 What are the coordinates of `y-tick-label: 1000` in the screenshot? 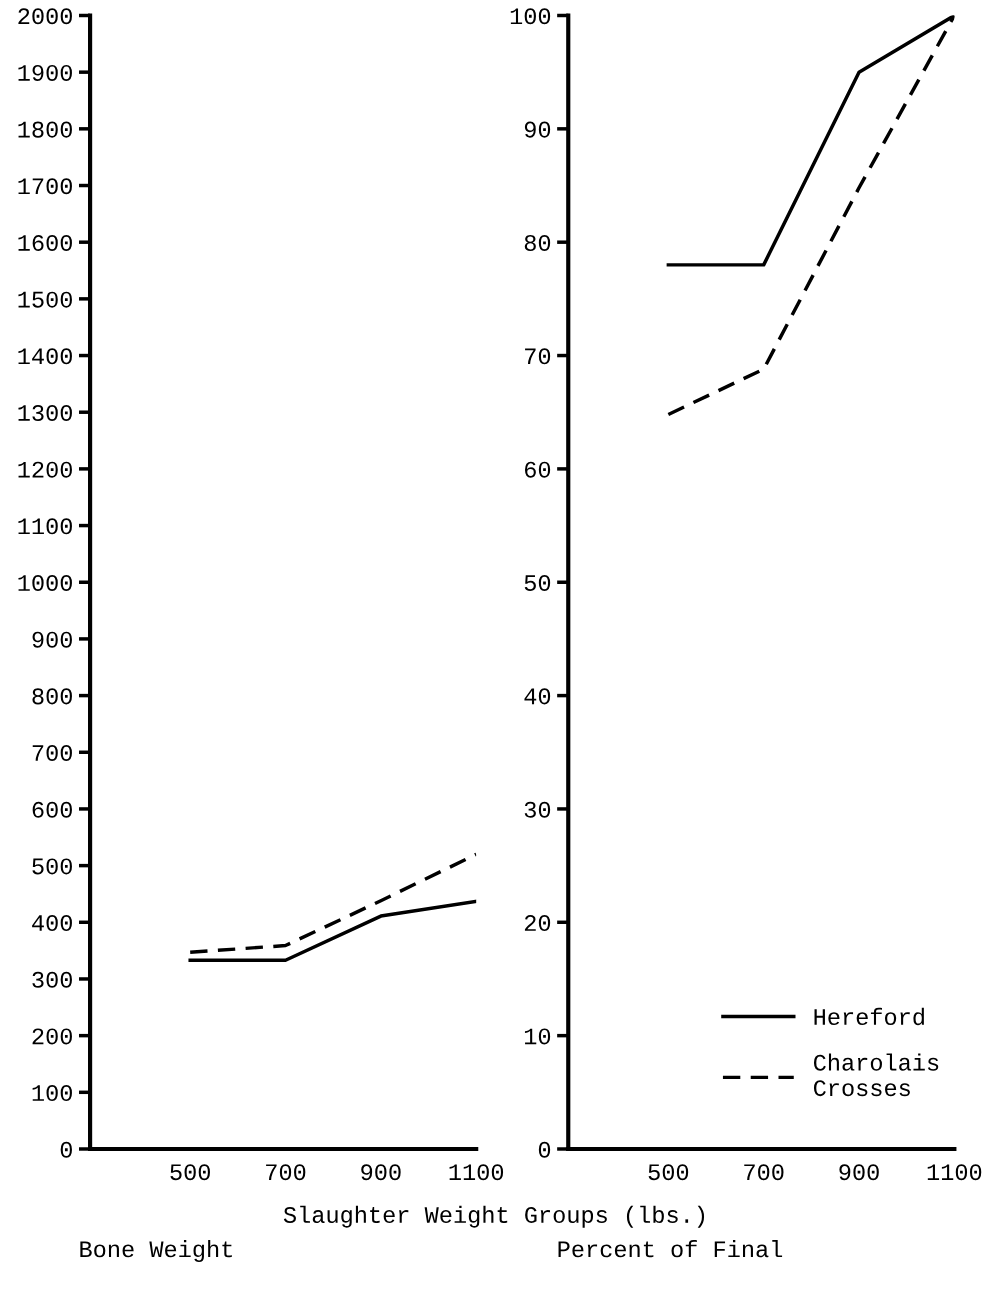 It's located at (45, 583).